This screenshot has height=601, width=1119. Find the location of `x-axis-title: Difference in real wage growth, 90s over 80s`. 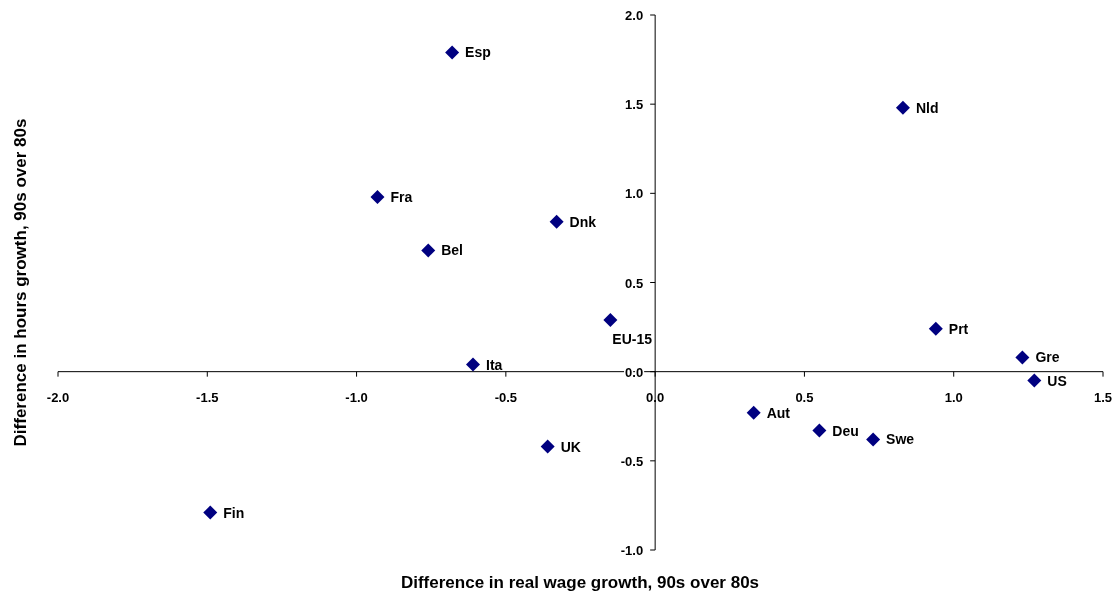

x-axis-title: Difference in real wage growth, 90s over 80s is located at coordinates (580, 582).